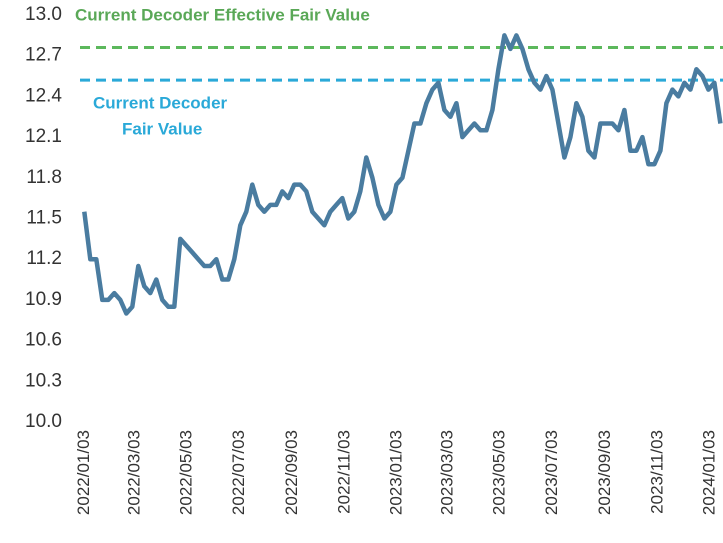 This screenshot has width=723, height=543. I want to click on x-tick-label: 2023/03/03, so click(446, 472).